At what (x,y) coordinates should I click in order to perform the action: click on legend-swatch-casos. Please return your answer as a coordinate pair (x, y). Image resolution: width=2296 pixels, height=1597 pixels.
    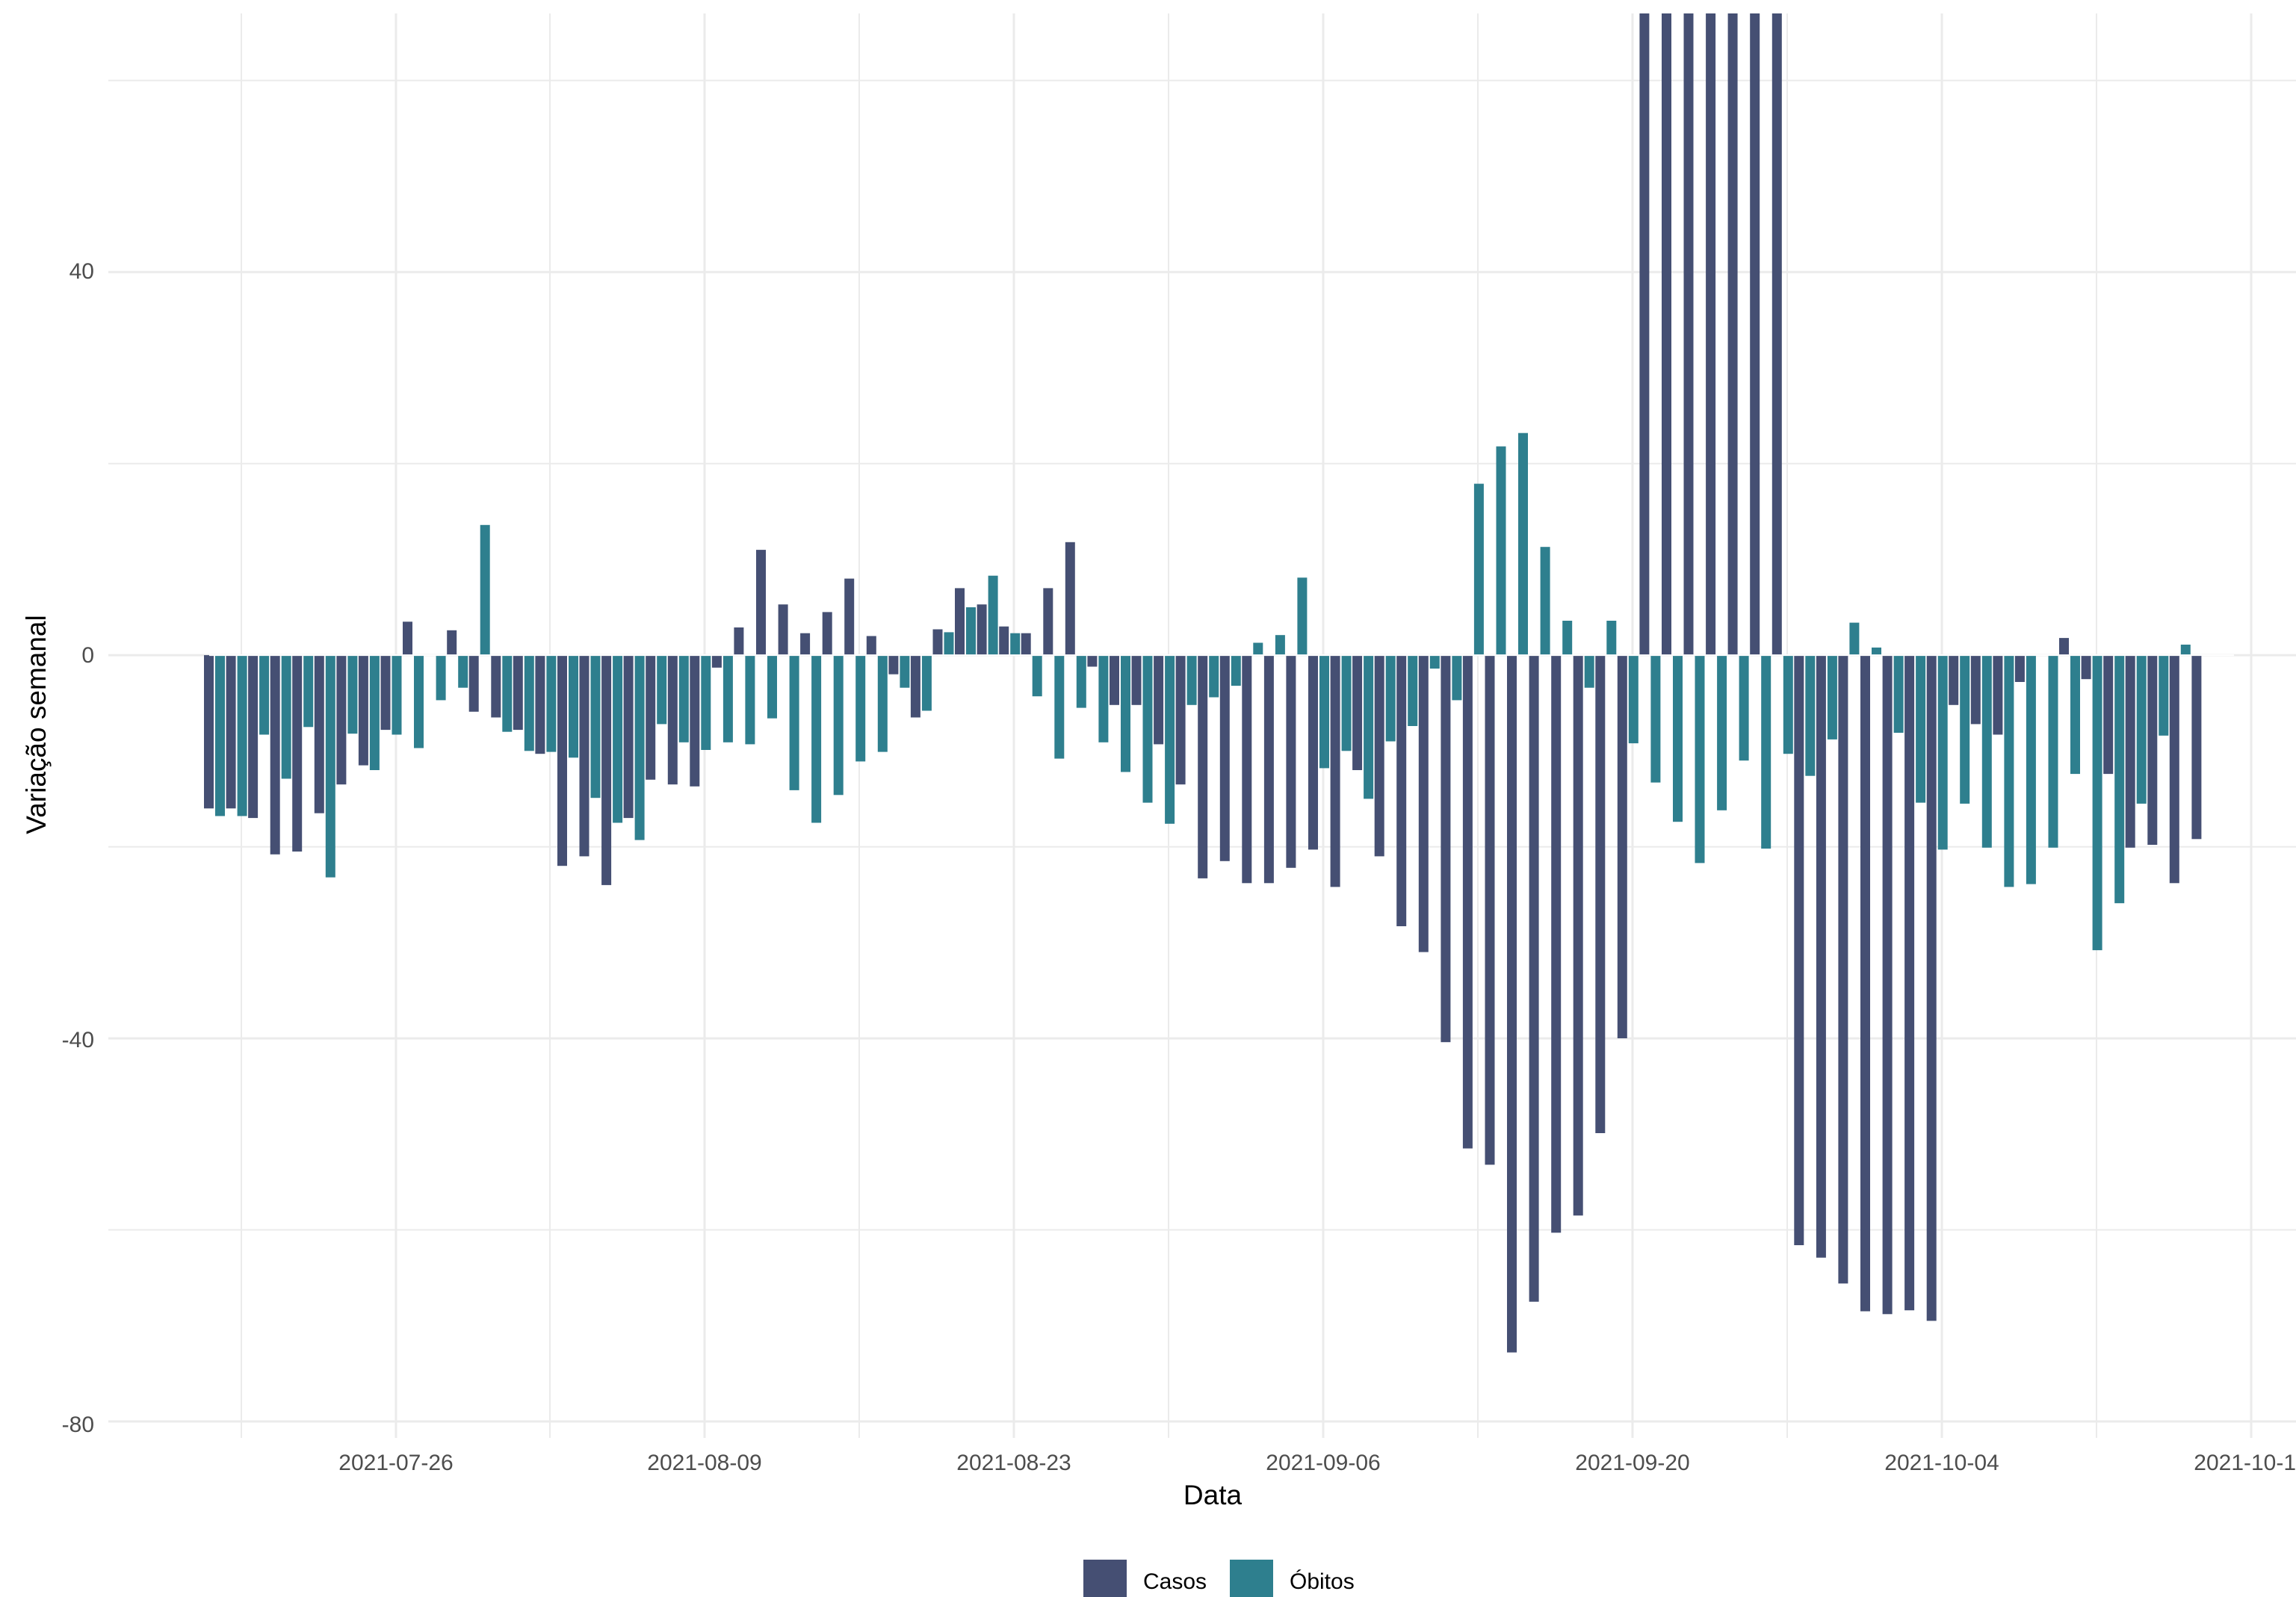
    Looking at the image, I should click on (1105, 1578).